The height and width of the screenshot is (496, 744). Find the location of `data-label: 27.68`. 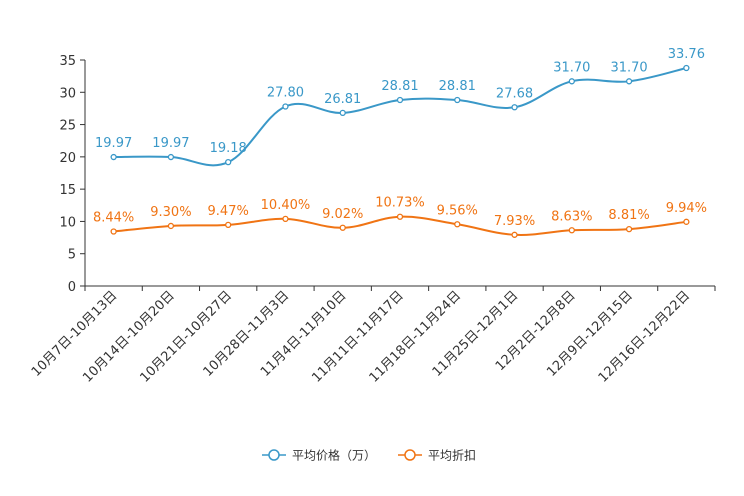

data-label: 27.68 is located at coordinates (514, 93).